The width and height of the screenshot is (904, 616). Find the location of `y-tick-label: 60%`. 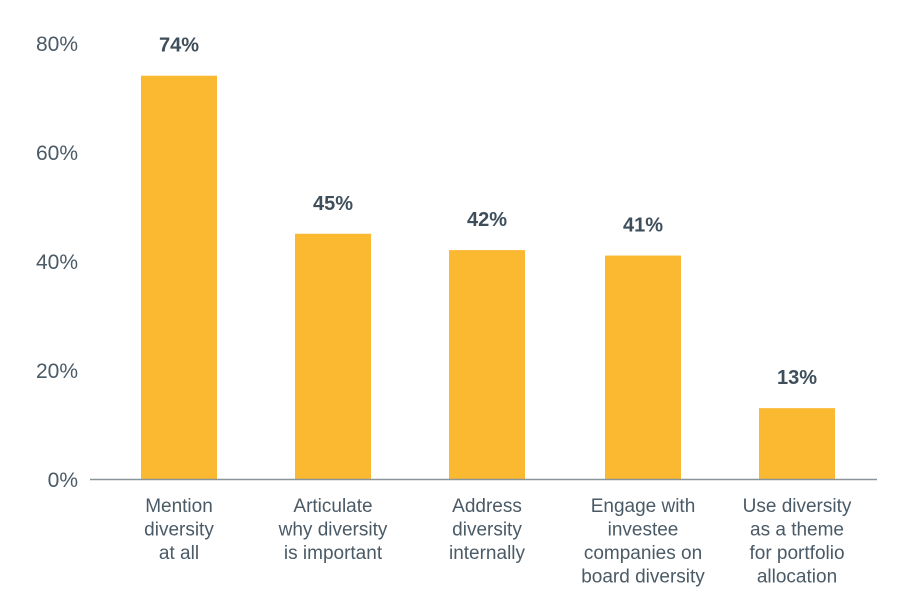

y-tick-label: 60% is located at coordinates (57, 153).